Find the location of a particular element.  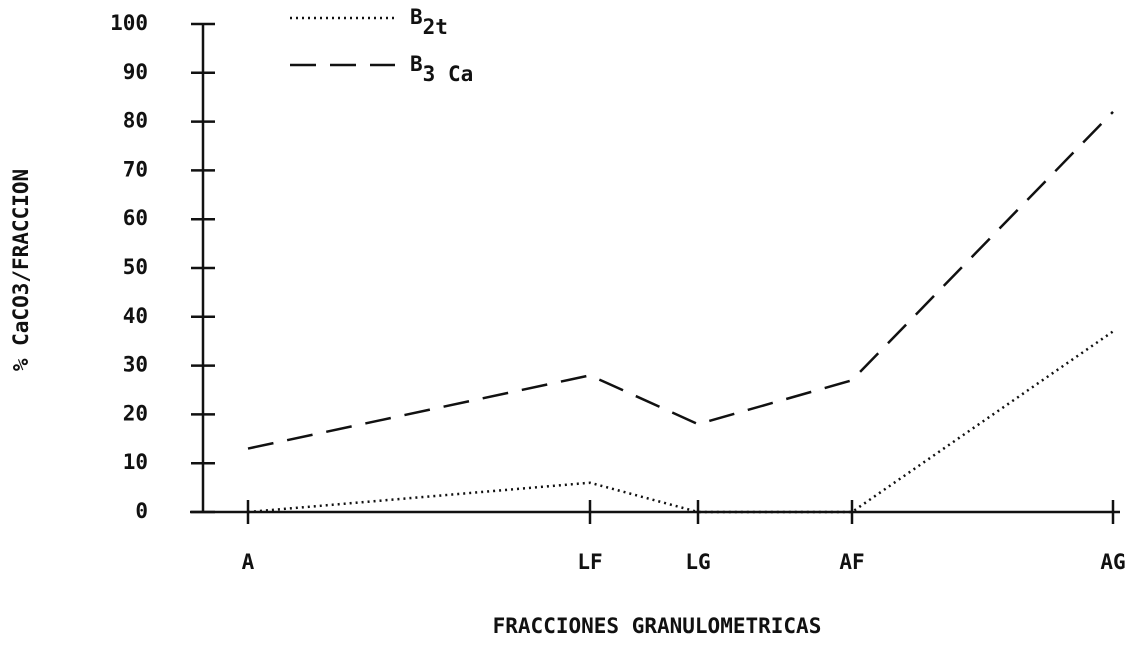

y-tick-label: 10 is located at coordinates (135, 462).